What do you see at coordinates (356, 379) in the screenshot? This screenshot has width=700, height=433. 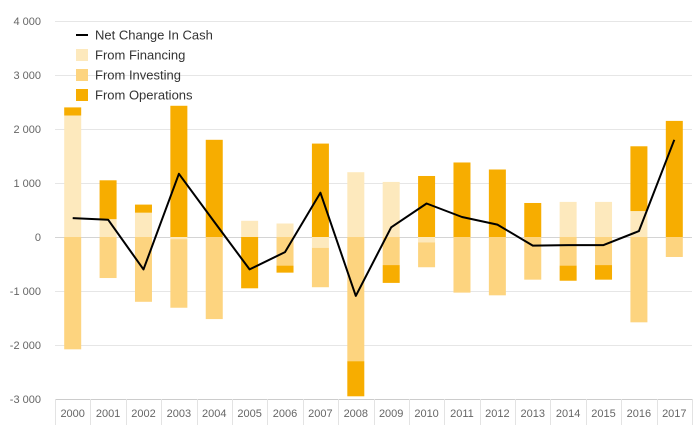 I see `bar-from-operations-2008` at bounding box center [356, 379].